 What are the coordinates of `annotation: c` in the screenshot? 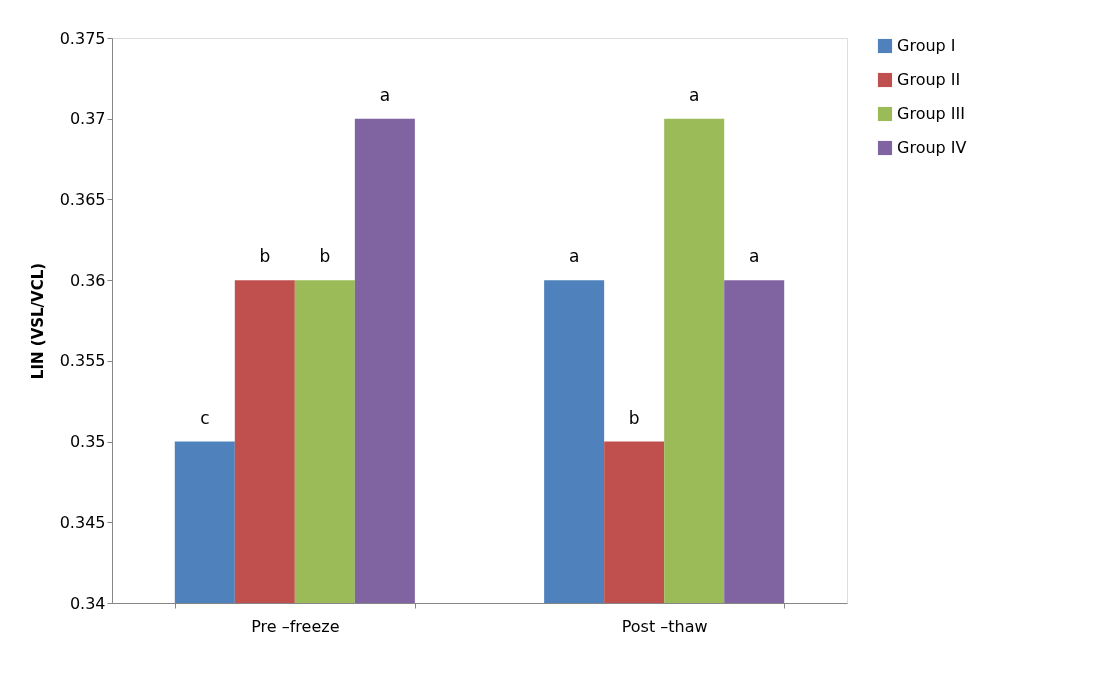 It's located at (205, 417).